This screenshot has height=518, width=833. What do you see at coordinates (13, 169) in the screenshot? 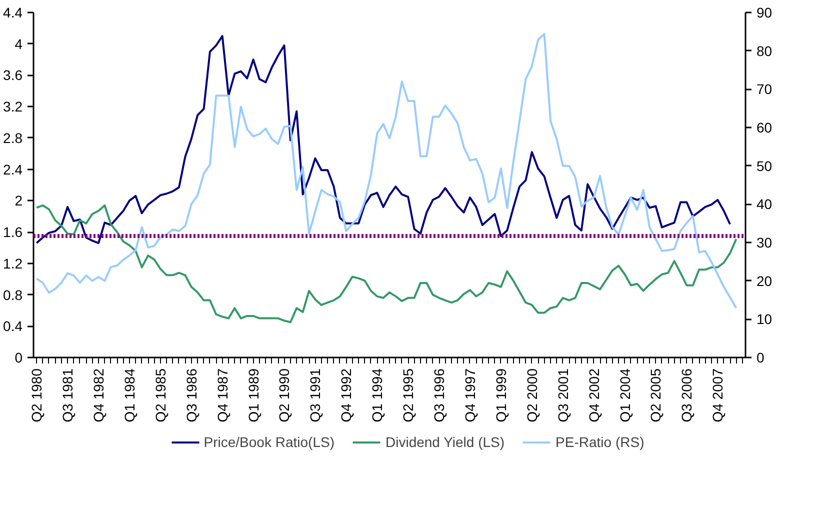
I see `y-tick-label: 2.4` at bounding box center [13, 169].